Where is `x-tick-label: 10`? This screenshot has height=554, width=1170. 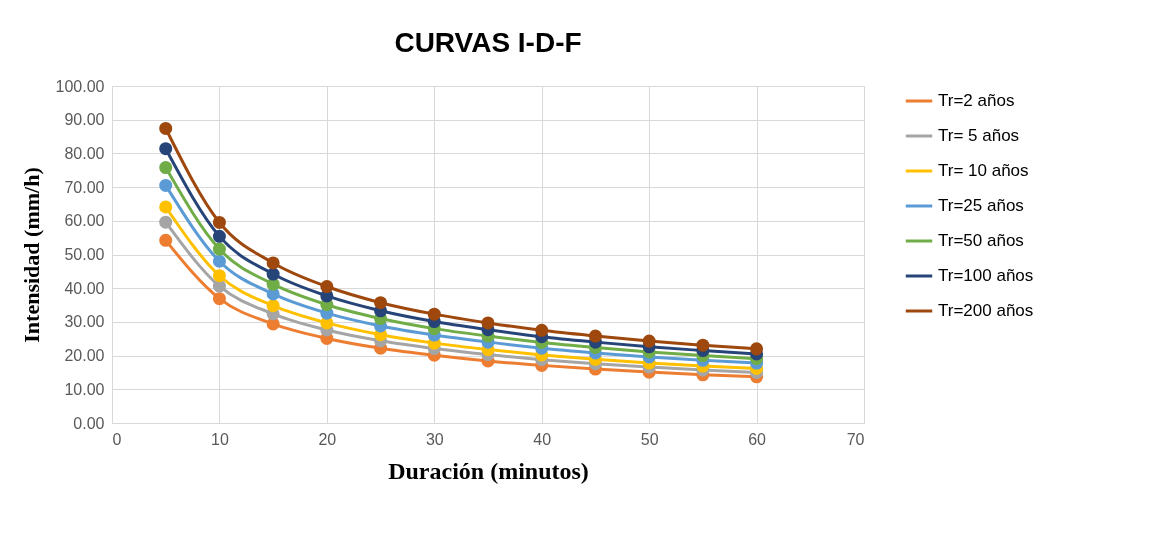 x-tick-label: 10 is located at coordinates (220, 439).